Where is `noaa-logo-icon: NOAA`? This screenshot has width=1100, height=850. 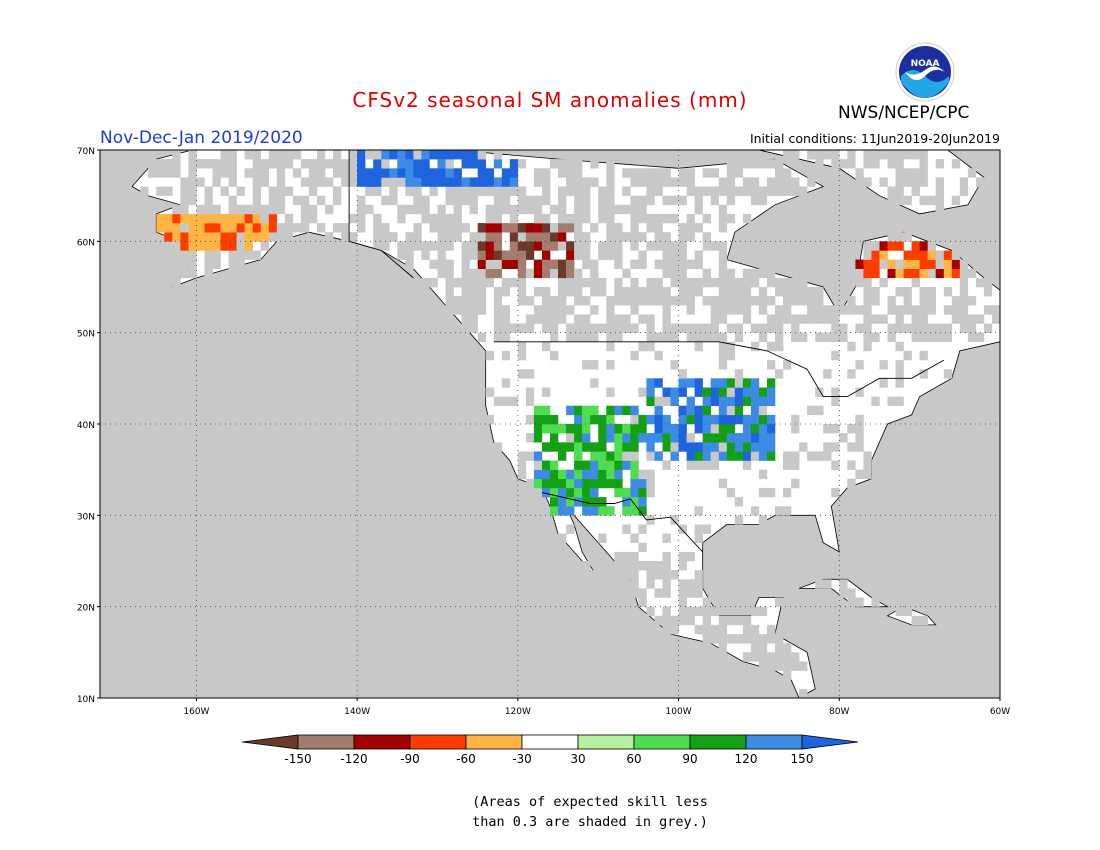 noaa-logo-icon: NOAA is located at coordinates (925, 72).